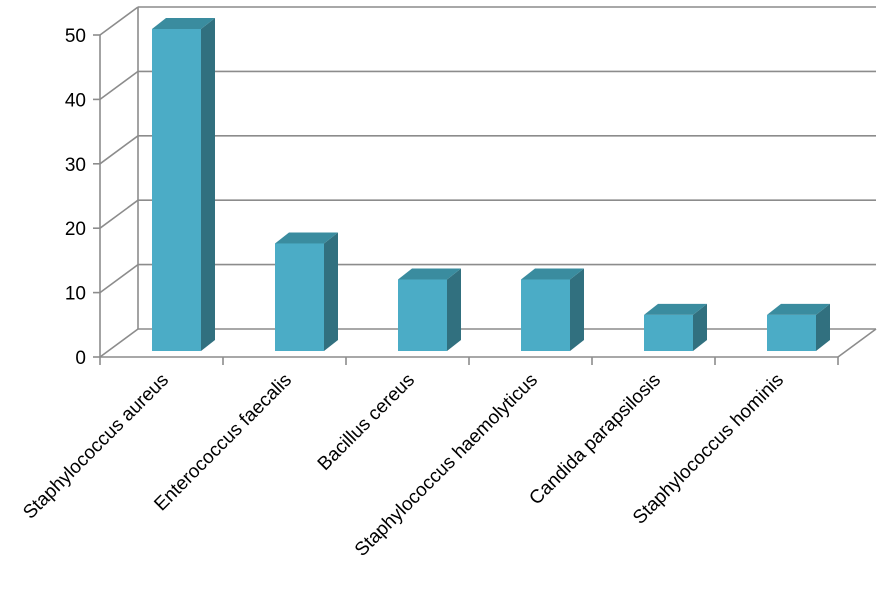 The width and height of the screenshot is (886, 596). I want to click on y-tick-label: 20, so click(75, 229).